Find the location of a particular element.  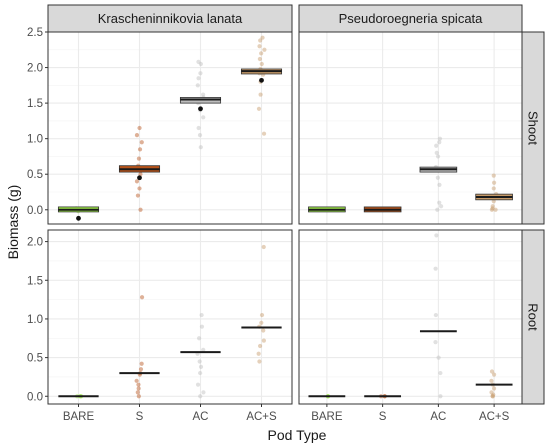

strip-pseudoroegneria-spicata is located at coordinates (410, 18).